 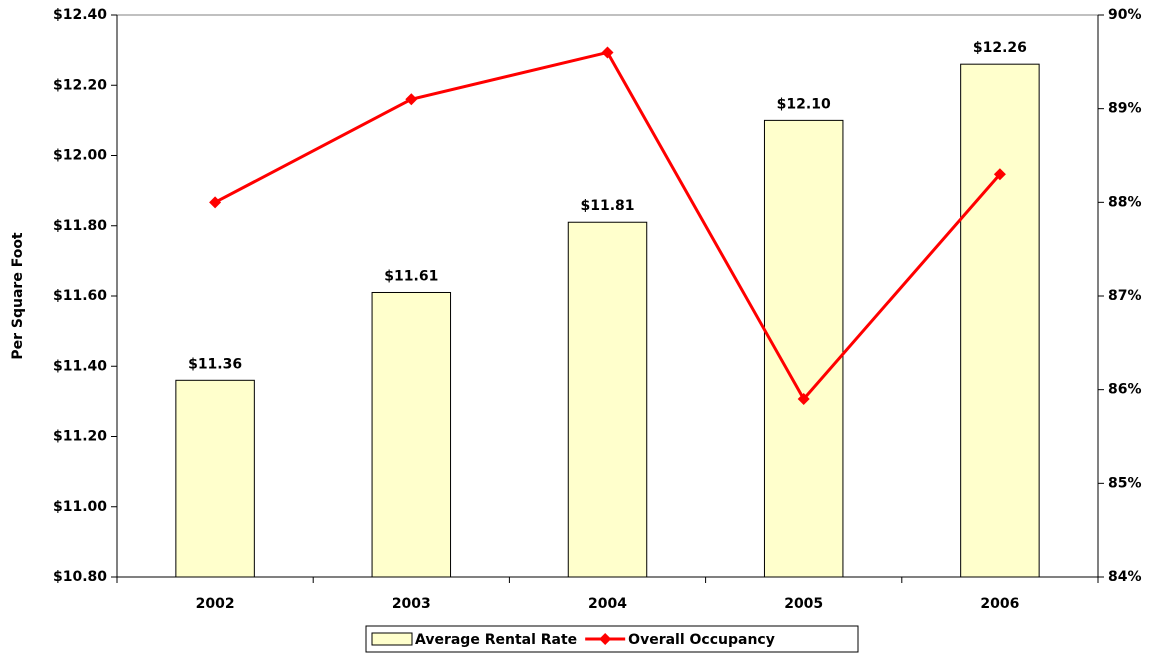 I want to click on y2-tick-label: 85%, so click(x=1125, y=483).